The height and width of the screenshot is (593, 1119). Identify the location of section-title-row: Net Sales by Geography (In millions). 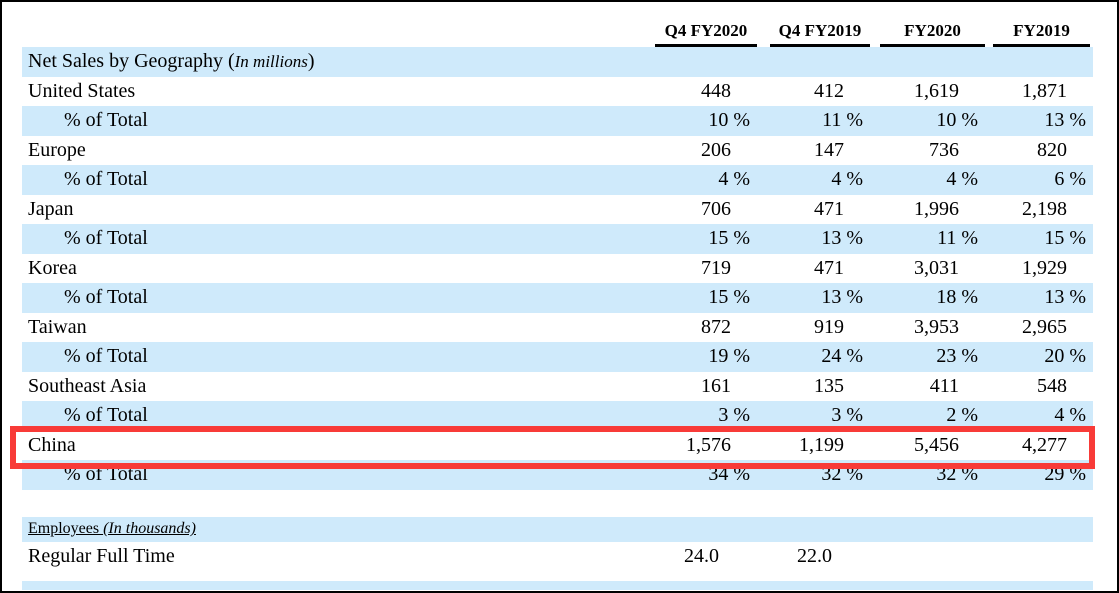
(557, 62).